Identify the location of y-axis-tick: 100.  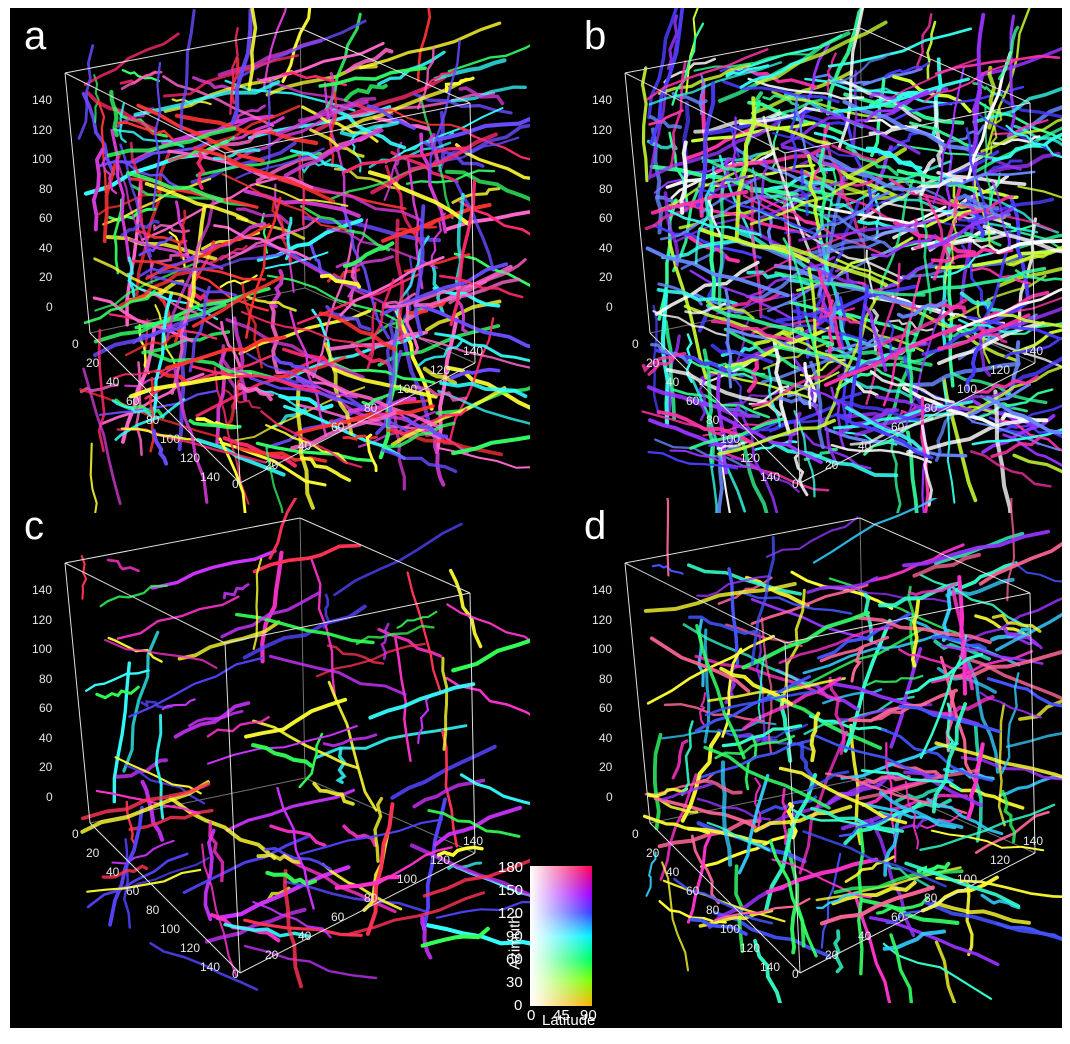
(602, 649).